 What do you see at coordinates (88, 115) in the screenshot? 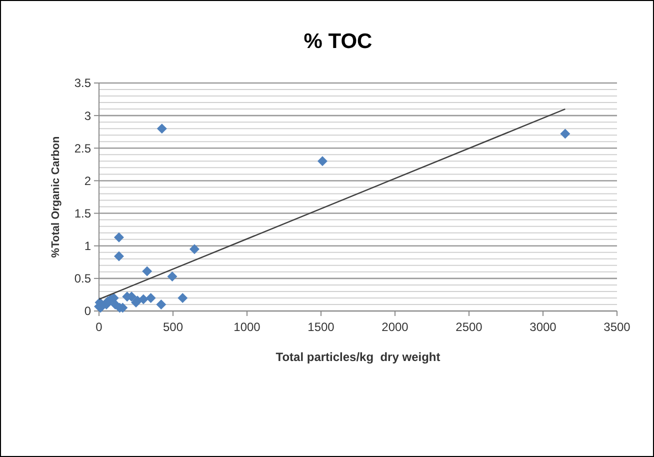
I see `y-tick-label: 3` at bounding box center [88, 115].